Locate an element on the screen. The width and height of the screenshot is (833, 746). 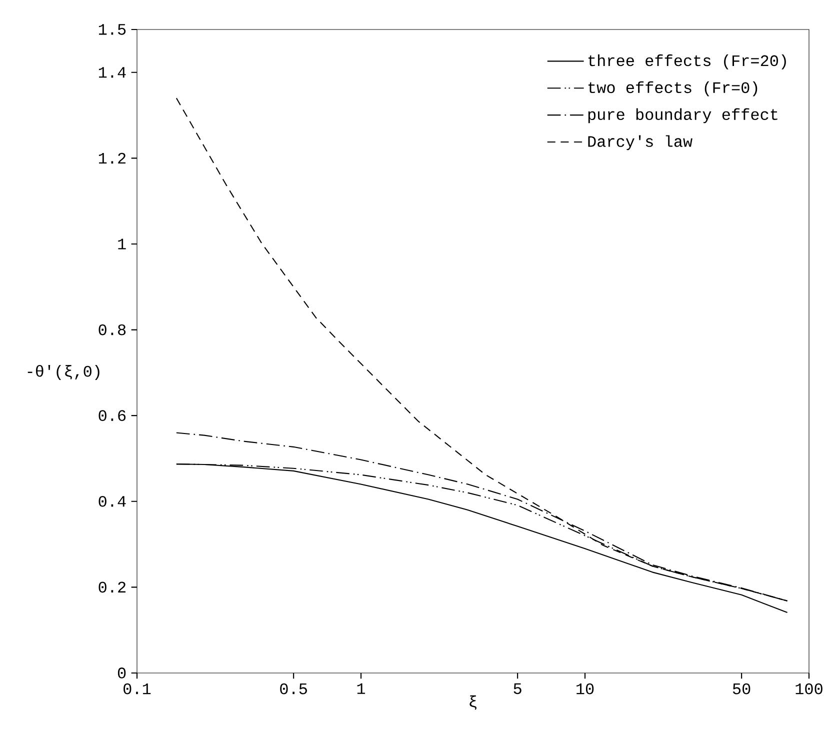
x-tick-label: 50 is located at coordinates (741, 688).